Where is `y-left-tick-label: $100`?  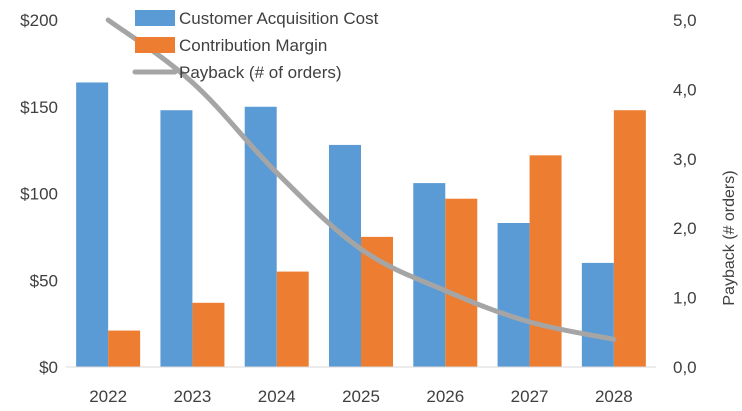
y-left-tick-label: $100 is located at coordinates (39, 194).